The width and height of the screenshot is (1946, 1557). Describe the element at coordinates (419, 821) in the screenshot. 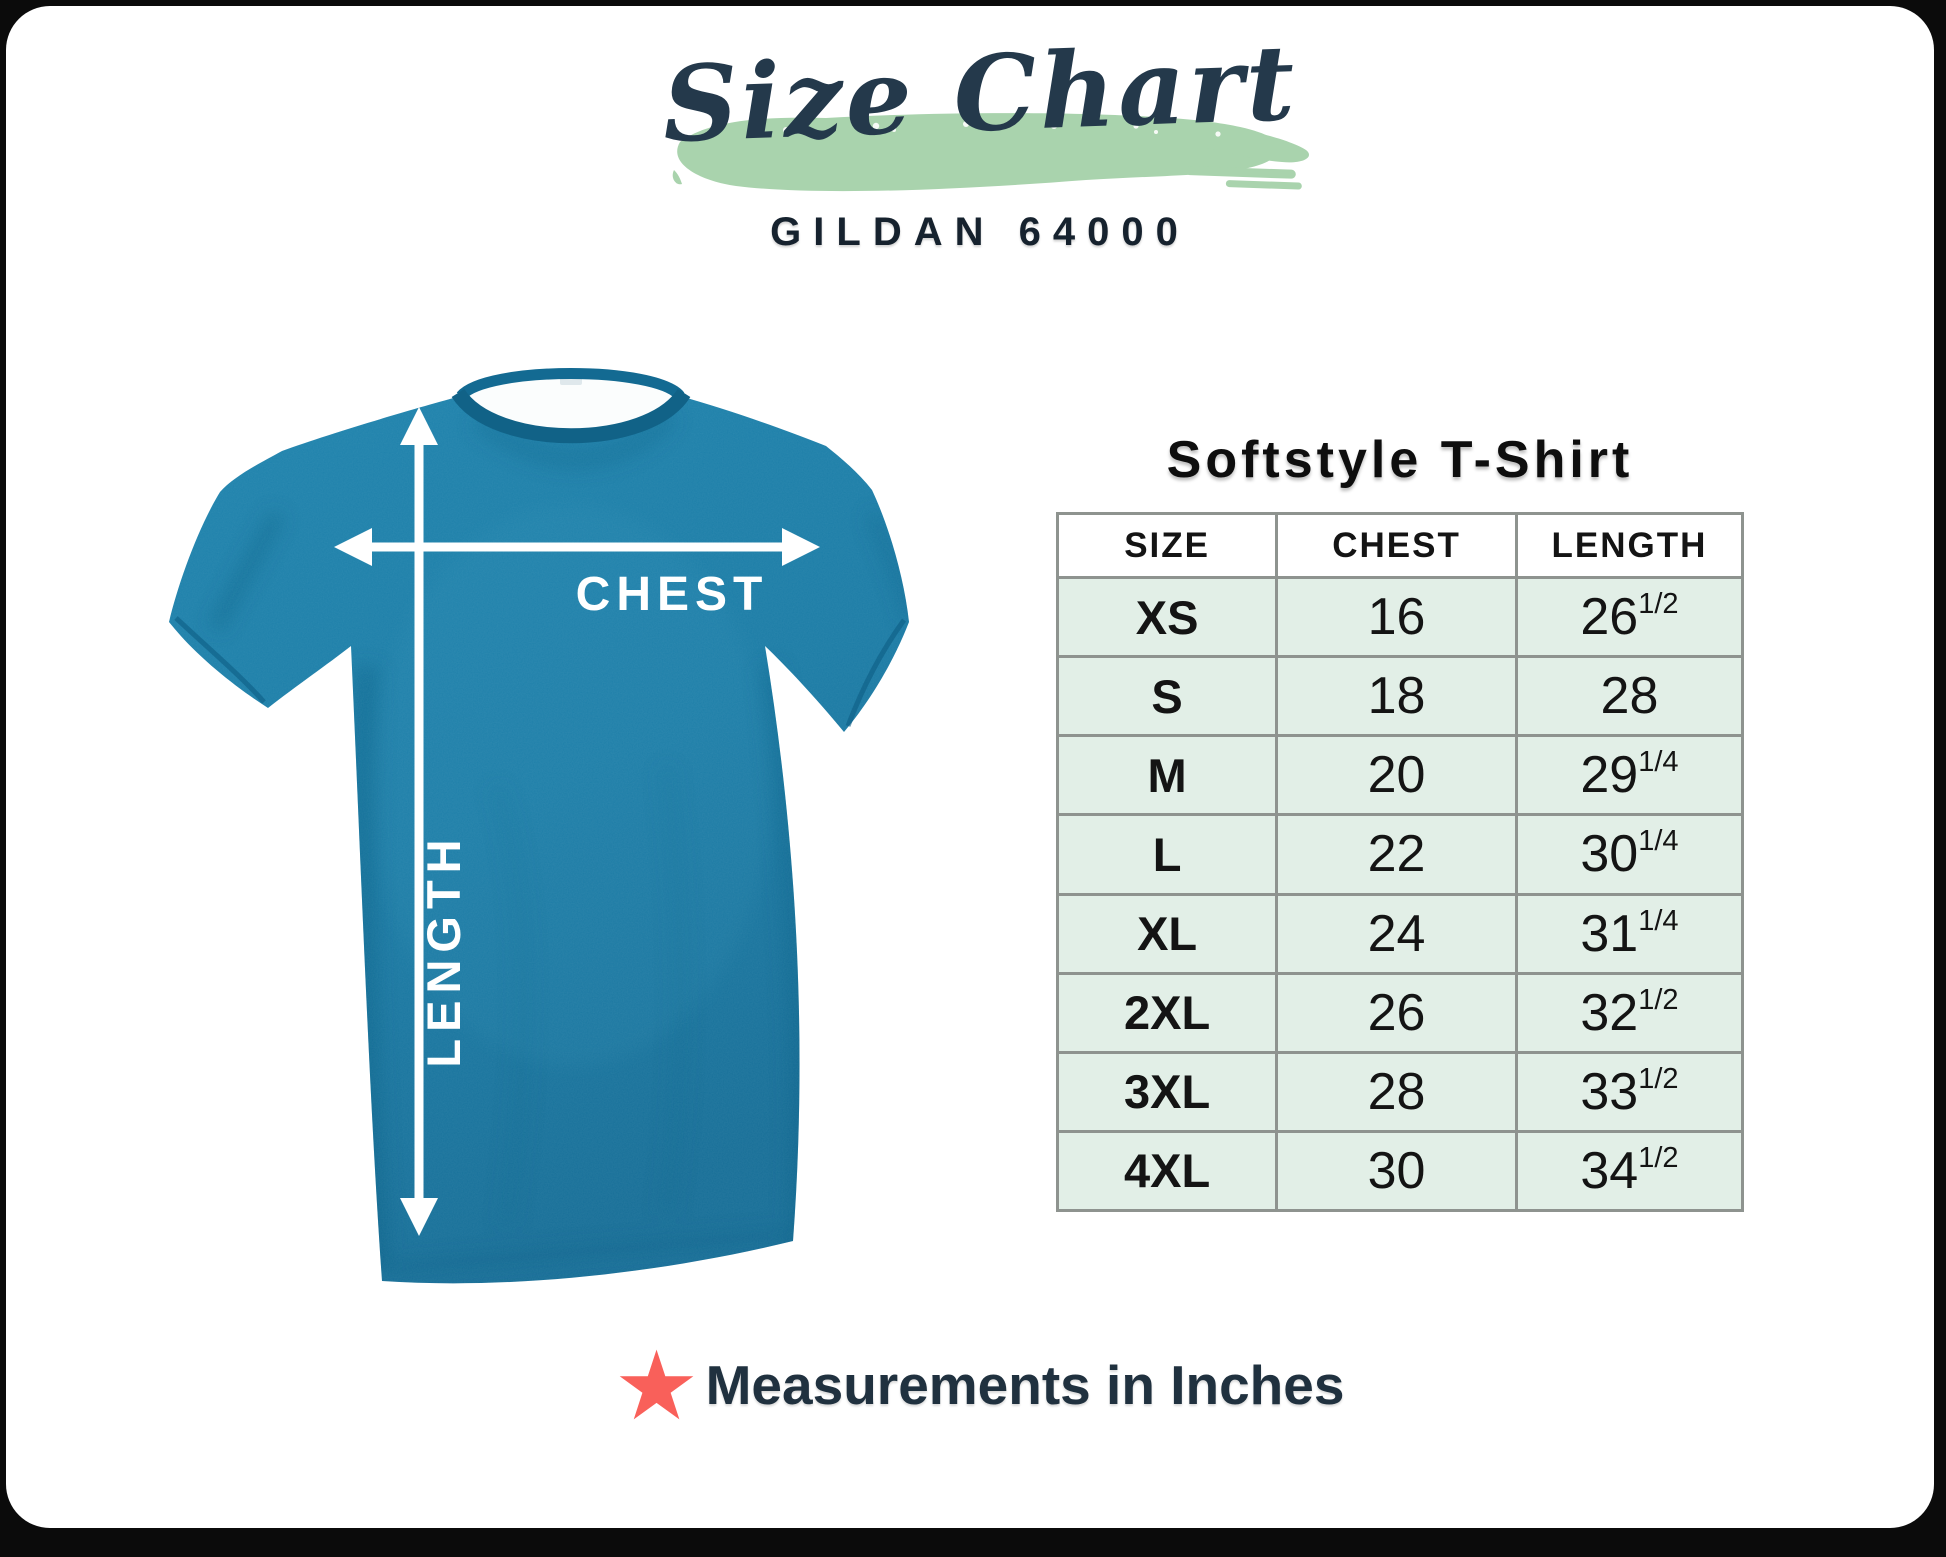

I see `length-arrow` at that location.